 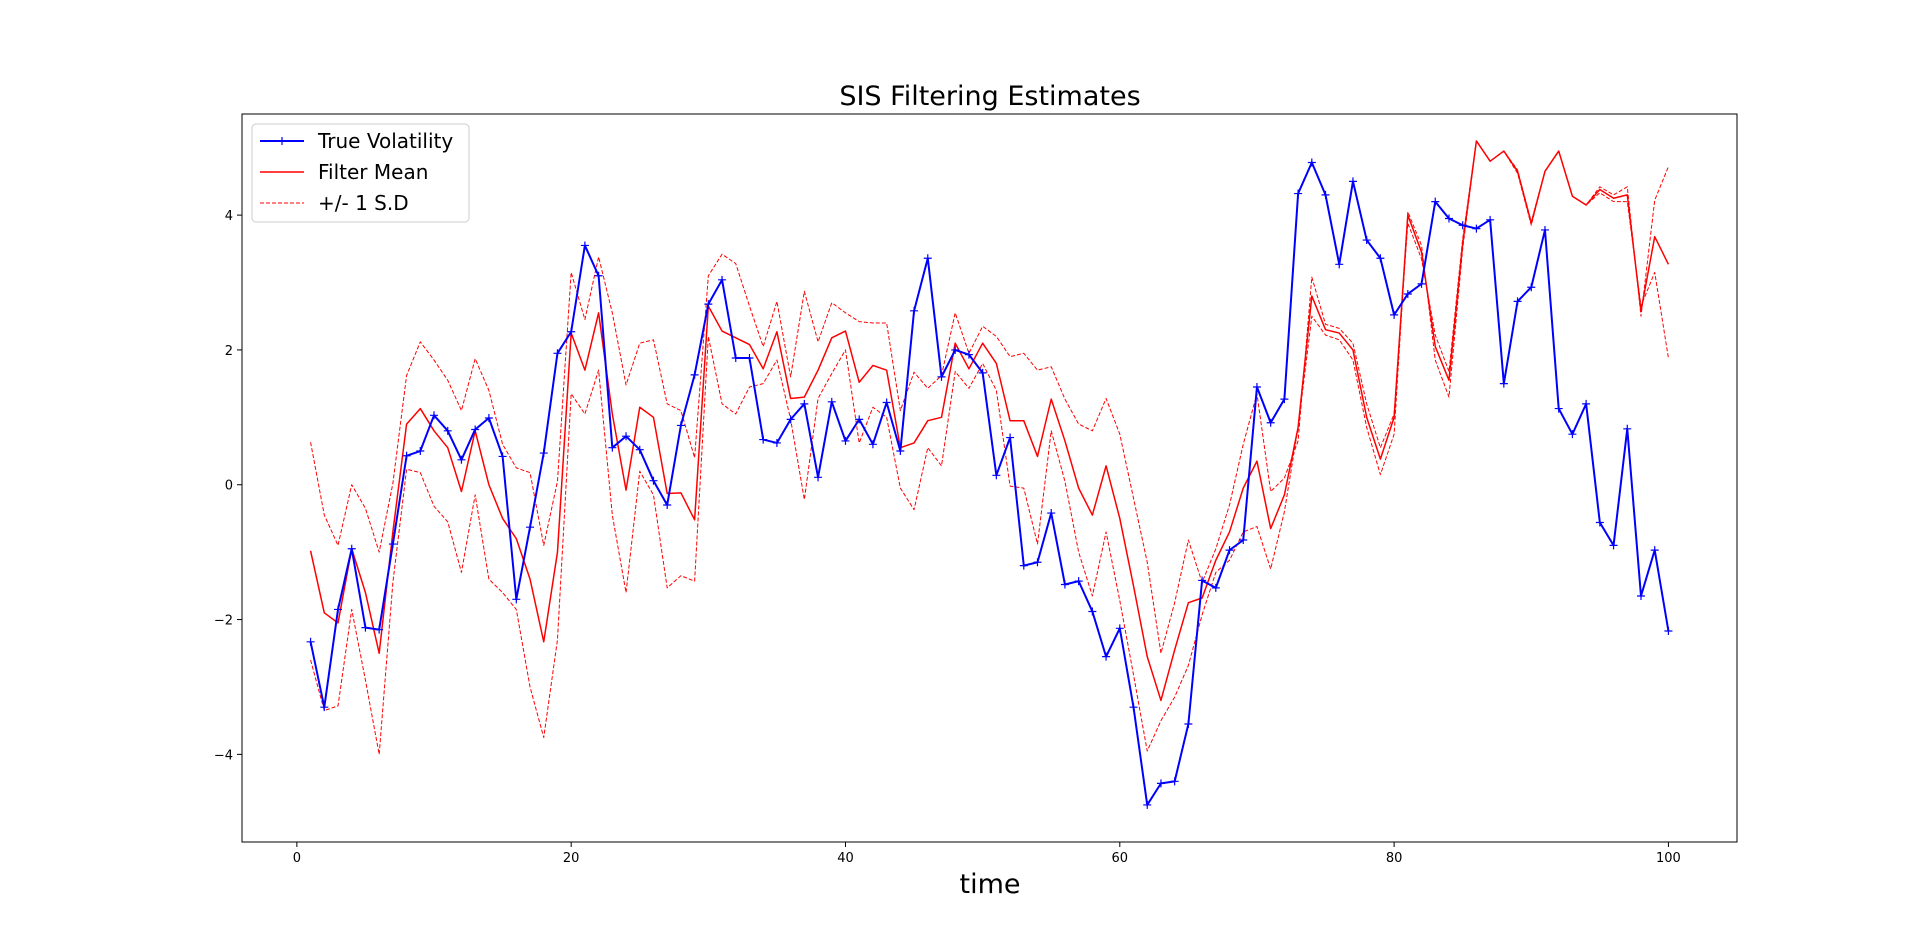 I want to click on legend: True Volatility Filter Mean +/- 1 S.D, so click(x=360, y=173).